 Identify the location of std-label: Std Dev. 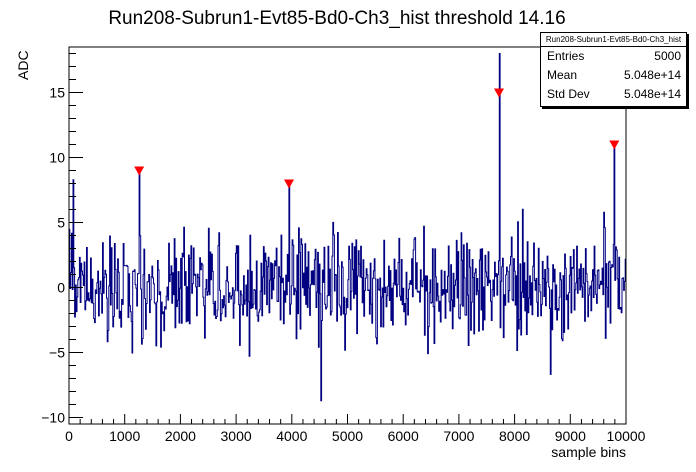
(568, 94).